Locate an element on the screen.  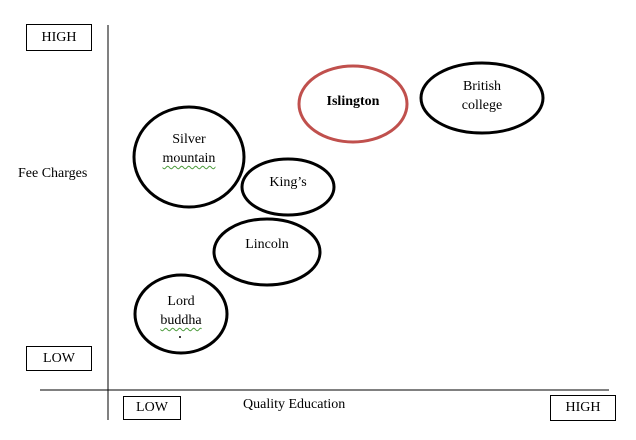
silver-mountain-line1: Silver is located at coordinates (189, 139).